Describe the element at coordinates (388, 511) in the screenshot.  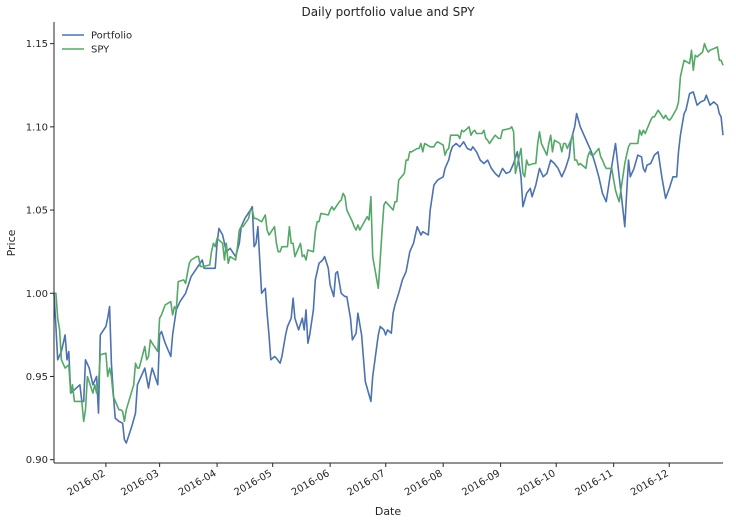
I see `x-axis-label: Date` at that location.